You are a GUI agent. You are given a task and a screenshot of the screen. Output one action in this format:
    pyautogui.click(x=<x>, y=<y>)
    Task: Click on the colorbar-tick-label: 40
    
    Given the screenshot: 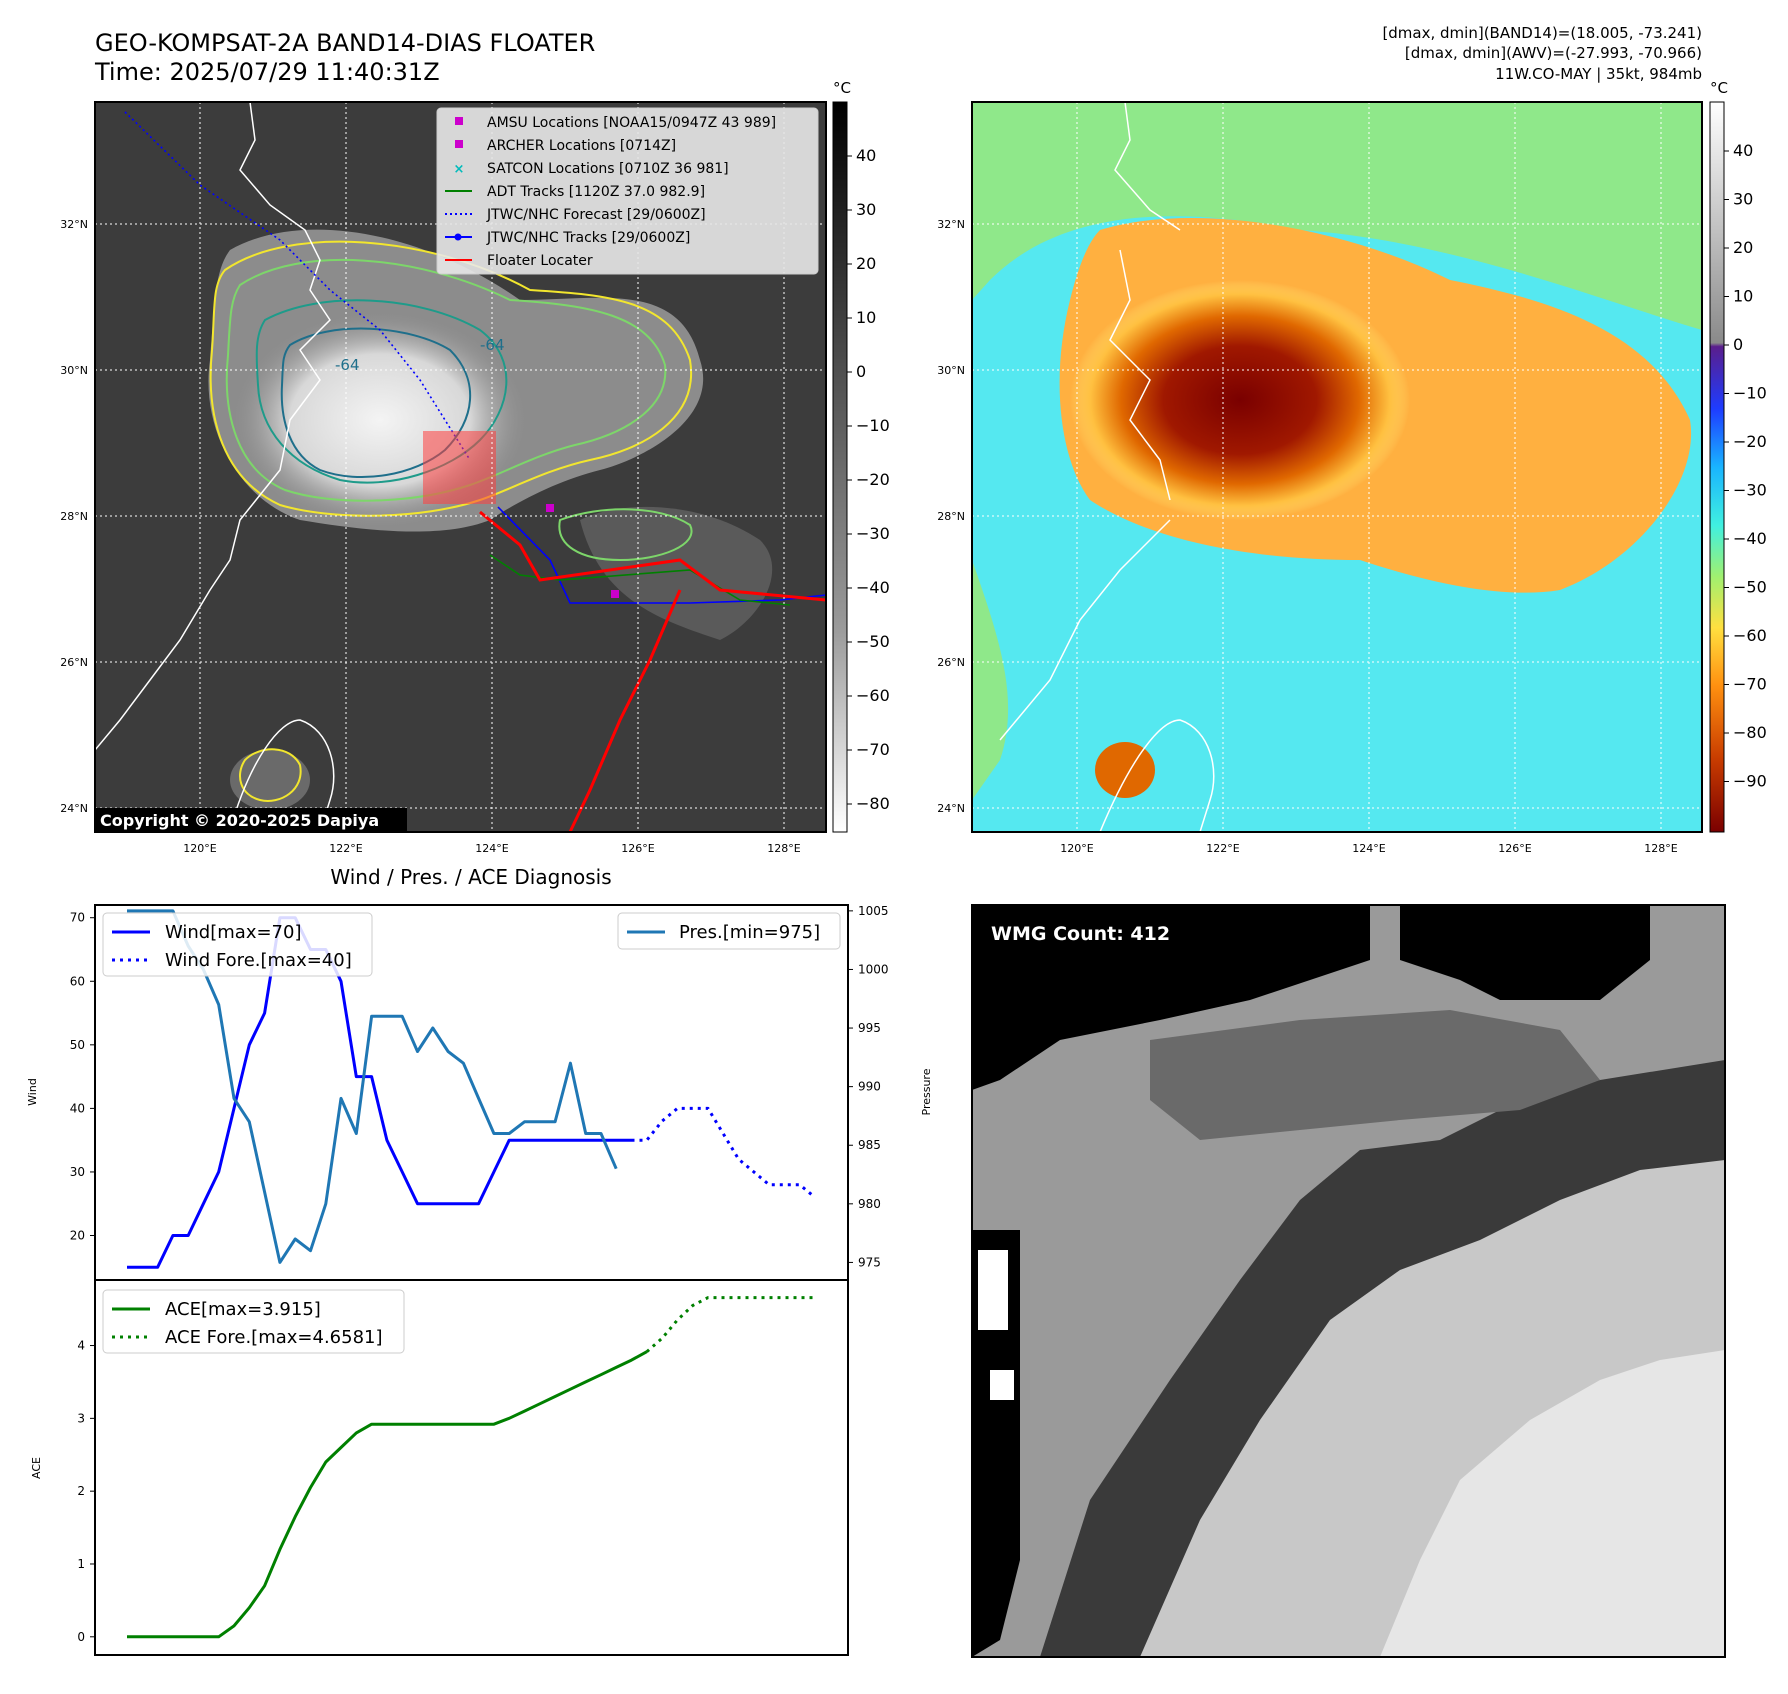 What is the action you would take?
    pyautogui.click(x=866, y=155)
    